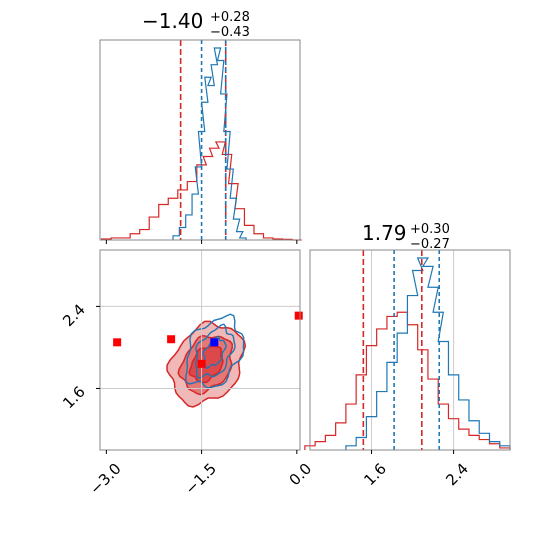 This screenshot has height=550, width=550. What do you see at coordinates (230, 17) in the screenshot?
I see `title-0-plus: +0.28` at bounding box center [230, 17].